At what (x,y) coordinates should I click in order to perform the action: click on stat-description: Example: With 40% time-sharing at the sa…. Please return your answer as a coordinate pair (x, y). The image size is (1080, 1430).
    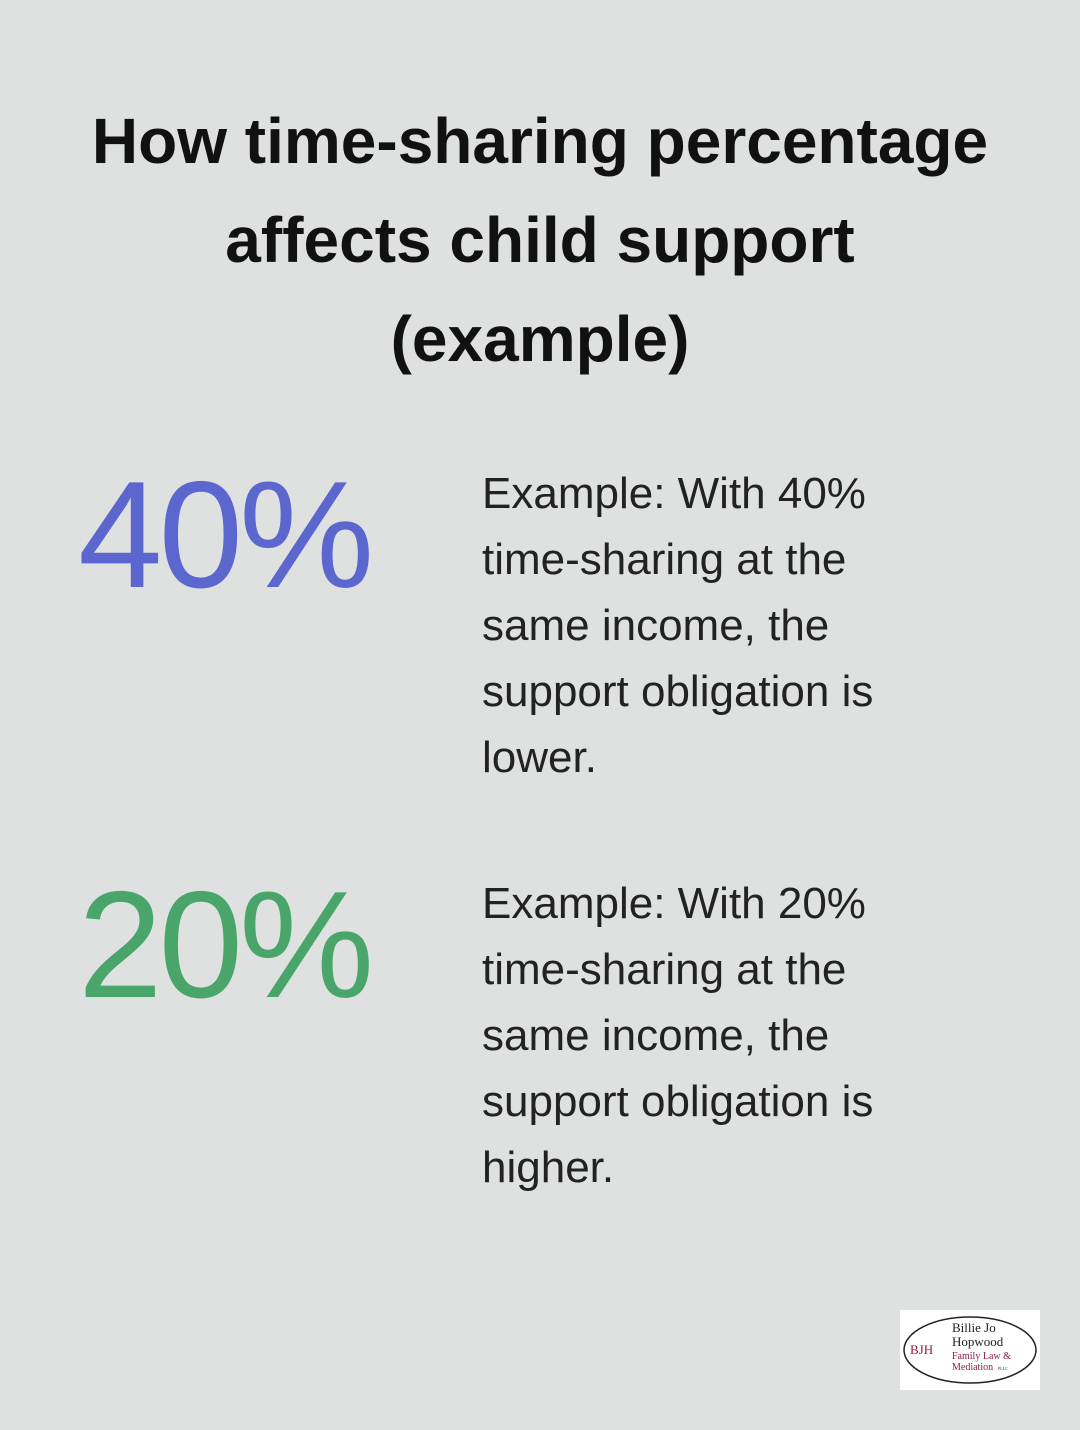
    Looking at the image, I should click on (678, 625).